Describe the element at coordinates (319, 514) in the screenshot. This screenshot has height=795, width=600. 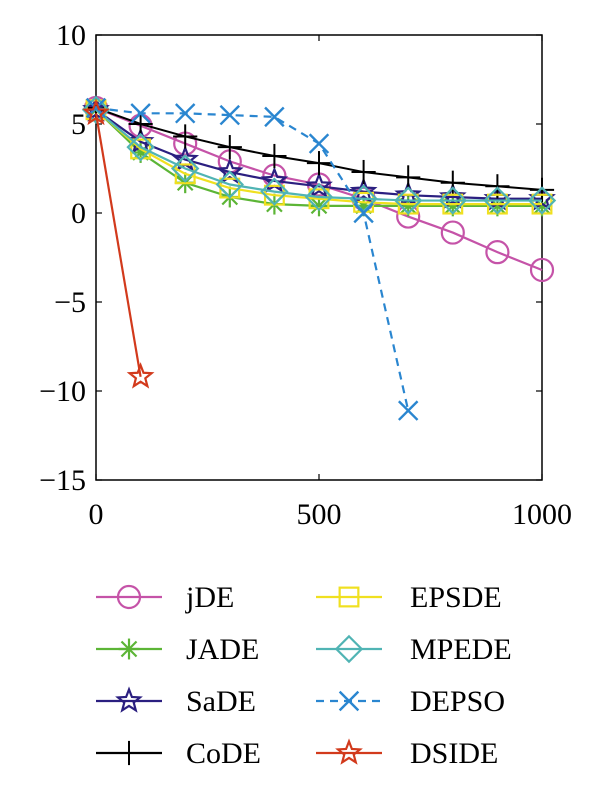
I see `x-tick-label: 500` at that location.